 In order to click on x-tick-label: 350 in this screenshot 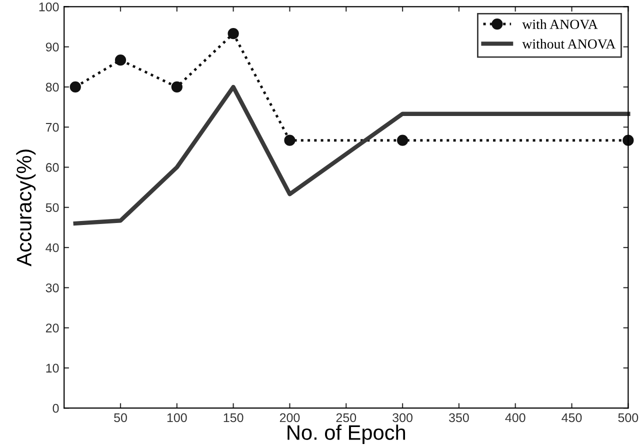, I will do `click(459, 417)`.